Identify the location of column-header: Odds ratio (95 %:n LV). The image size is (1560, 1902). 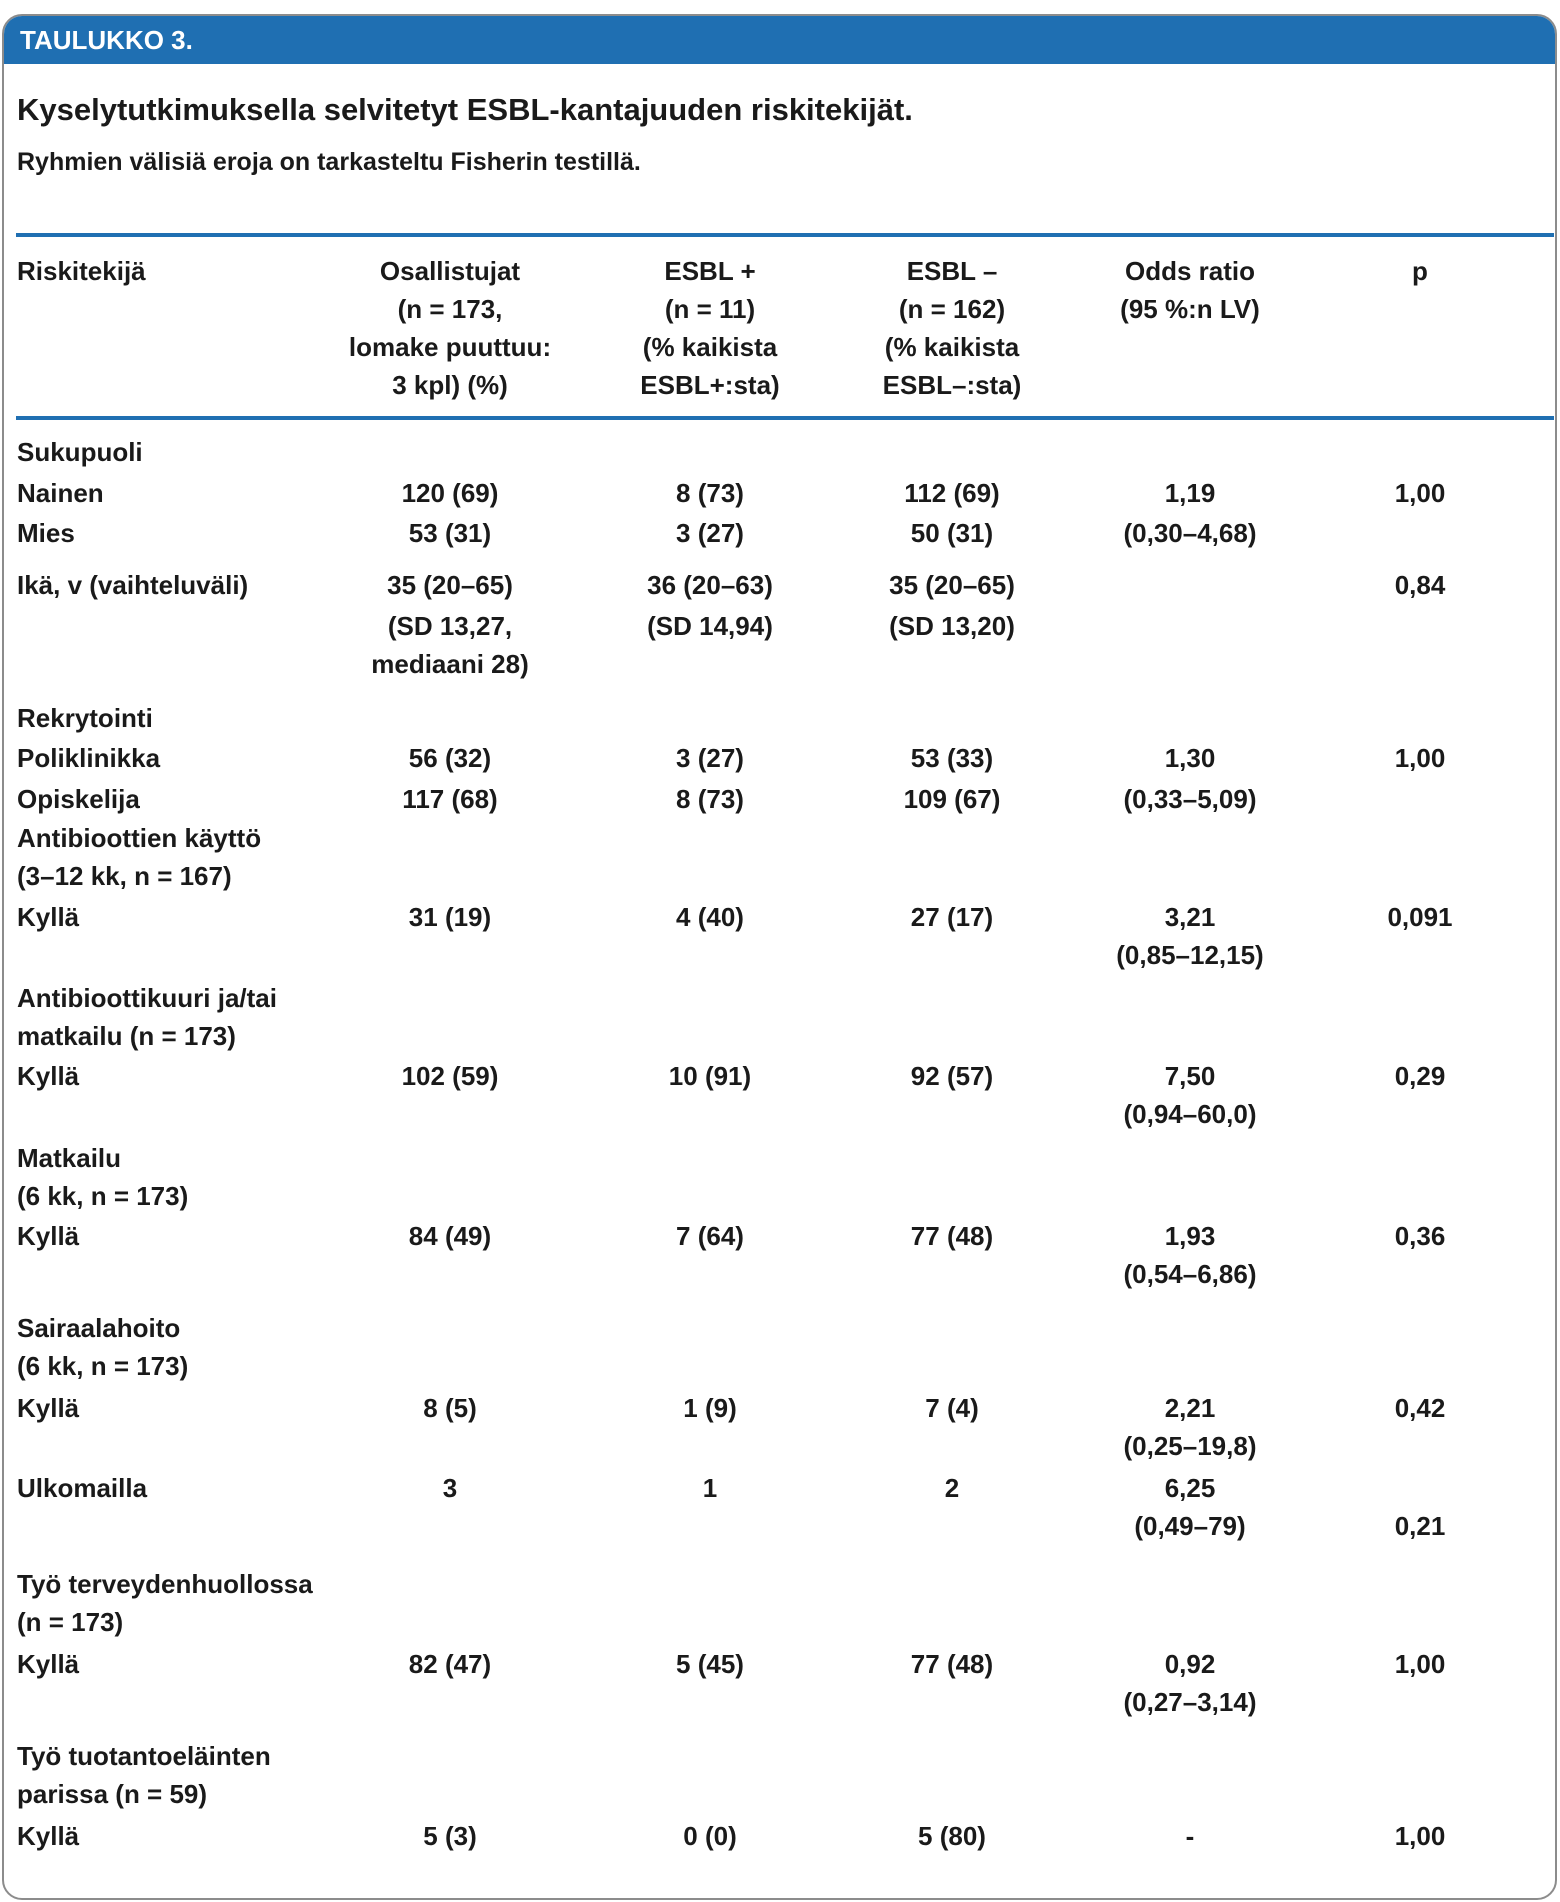
(1190, 290).